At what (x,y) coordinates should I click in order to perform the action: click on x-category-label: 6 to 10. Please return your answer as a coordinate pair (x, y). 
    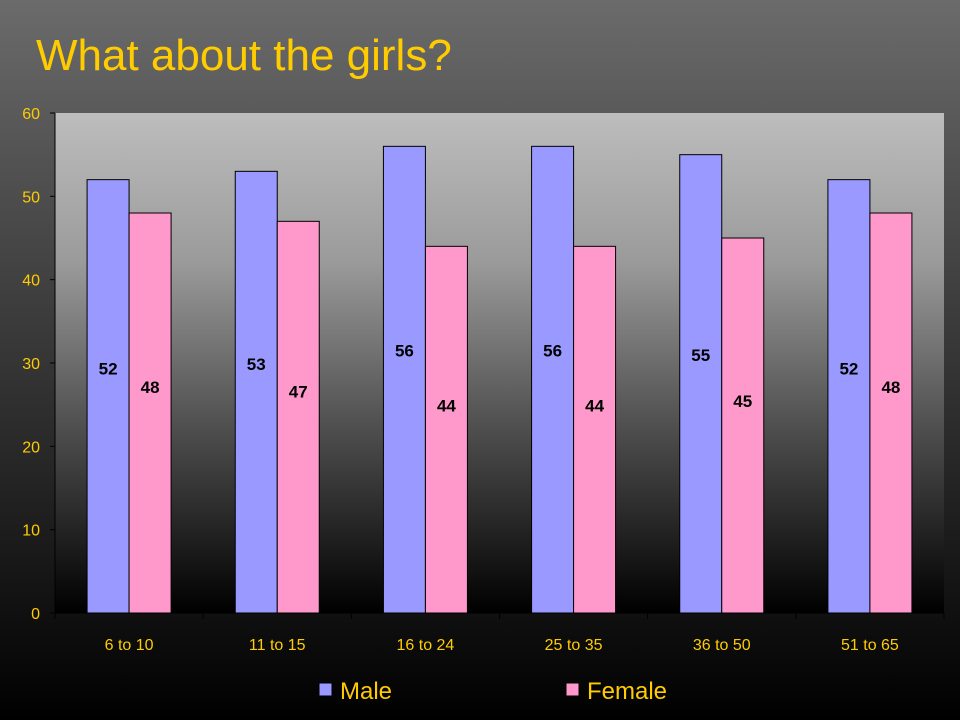
    Looking at the image, I should click on (129, 645).